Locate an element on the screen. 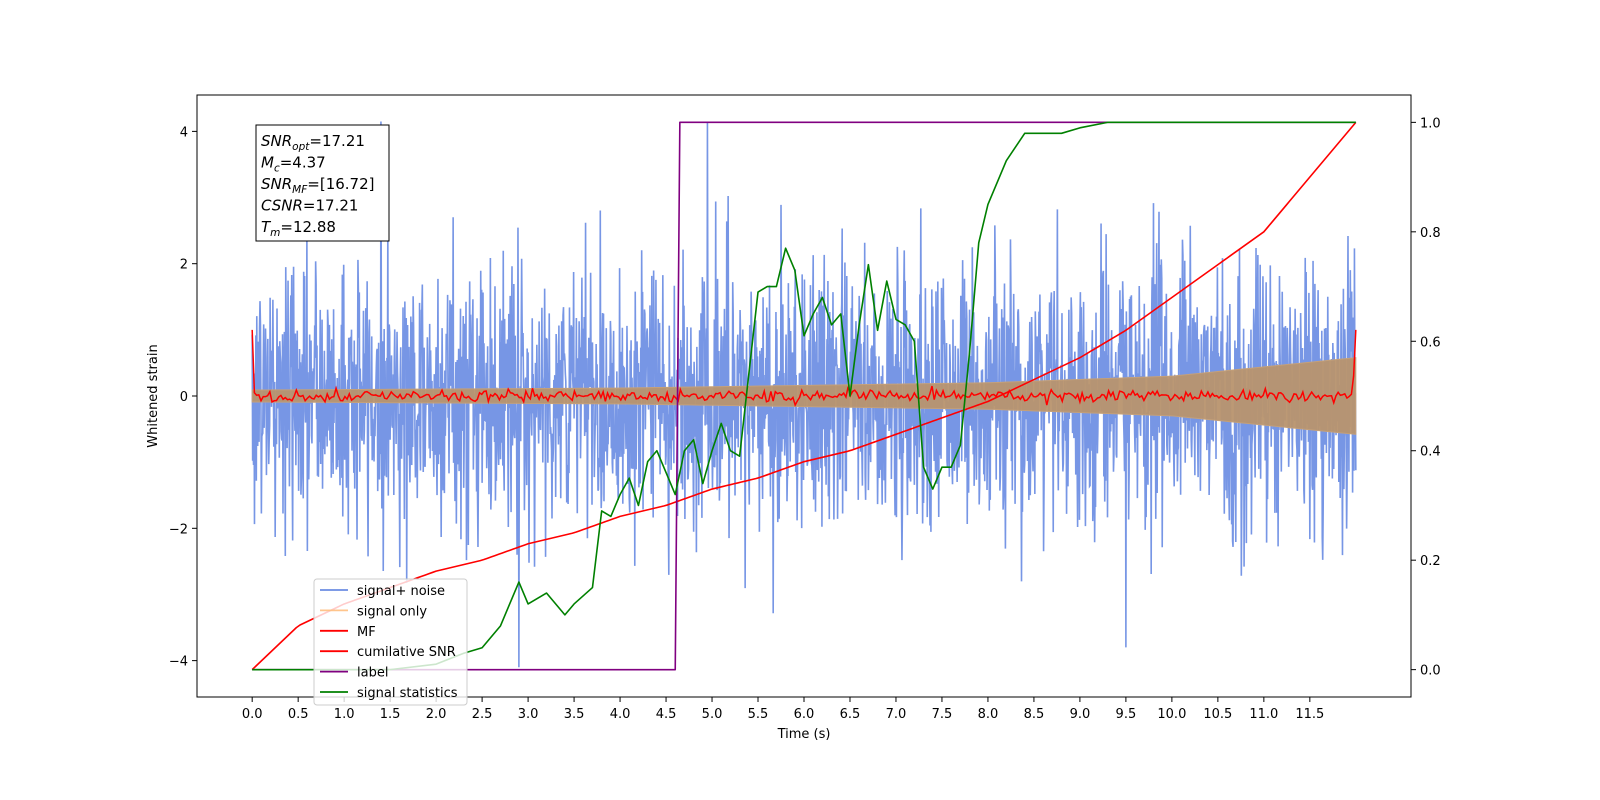  x-tick-label: 2.5 is located at coordinates (482, 714).